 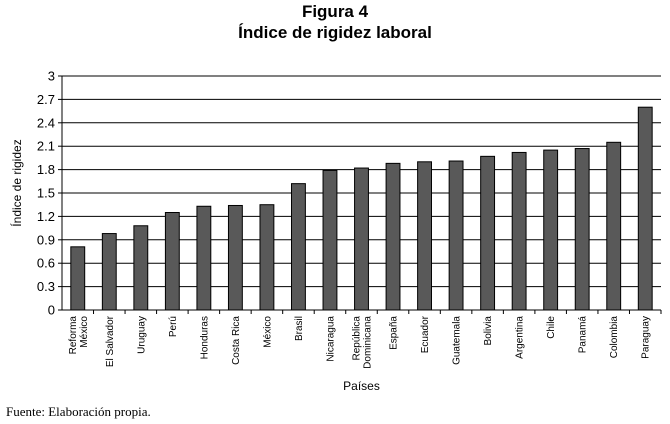 I want to click on y-tick-label: 2.1, so click(x=46, y=146).